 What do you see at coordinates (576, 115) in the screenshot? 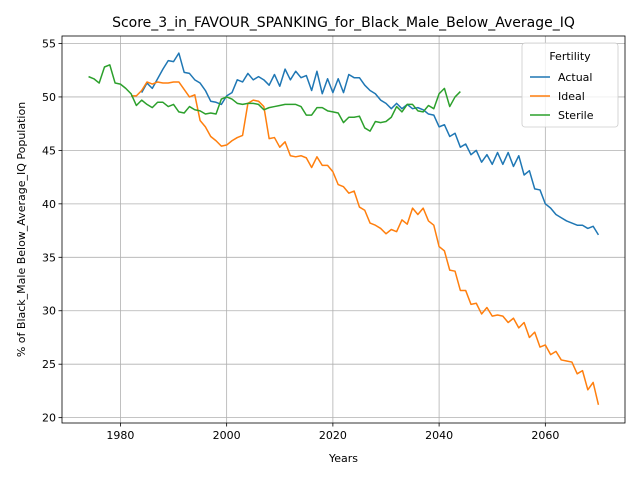
I see `legend-label-sterile: Sterile` at bounding box center [576, 115].